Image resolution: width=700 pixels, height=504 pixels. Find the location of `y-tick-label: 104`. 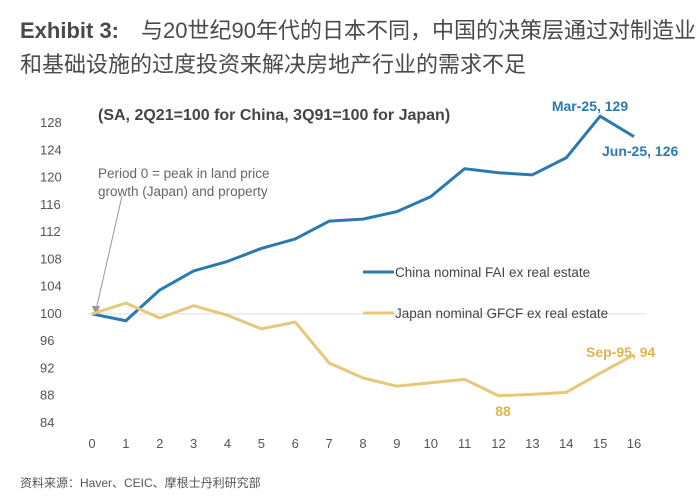

y-tick-label: 104 is located at coordinates (51, 286).